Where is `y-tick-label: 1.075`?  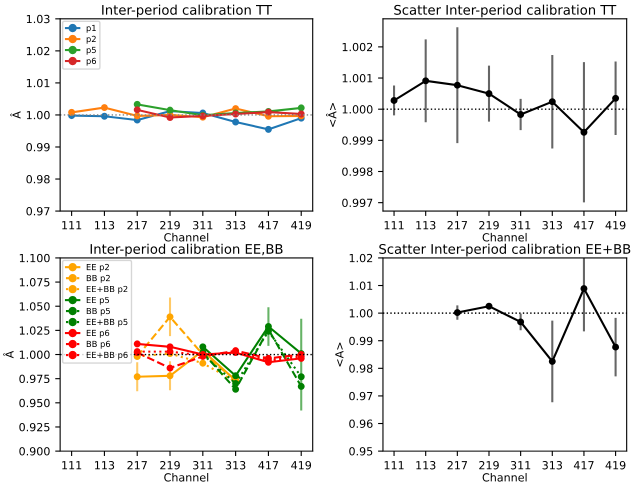
y-tick-label: 1.075 is located at coordinates (35, 282).